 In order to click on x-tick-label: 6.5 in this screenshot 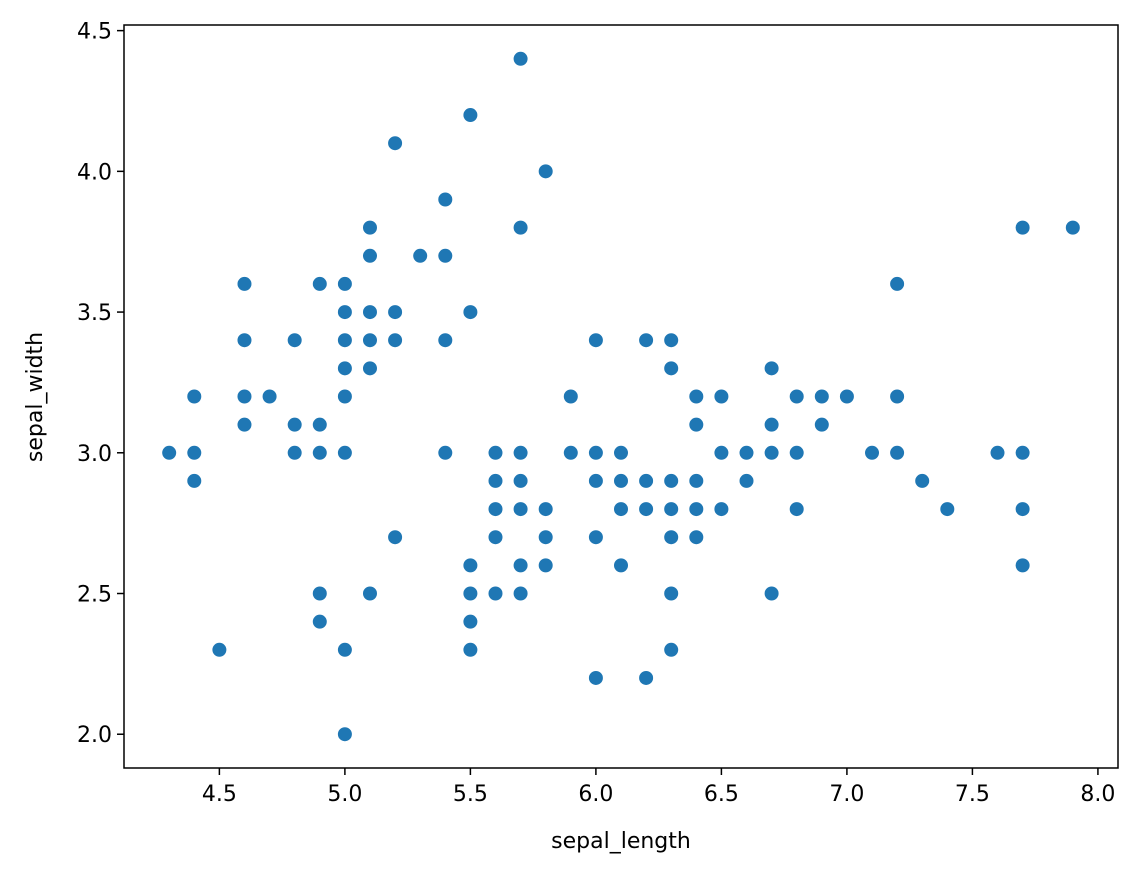, I will do `click(721, 794)`.